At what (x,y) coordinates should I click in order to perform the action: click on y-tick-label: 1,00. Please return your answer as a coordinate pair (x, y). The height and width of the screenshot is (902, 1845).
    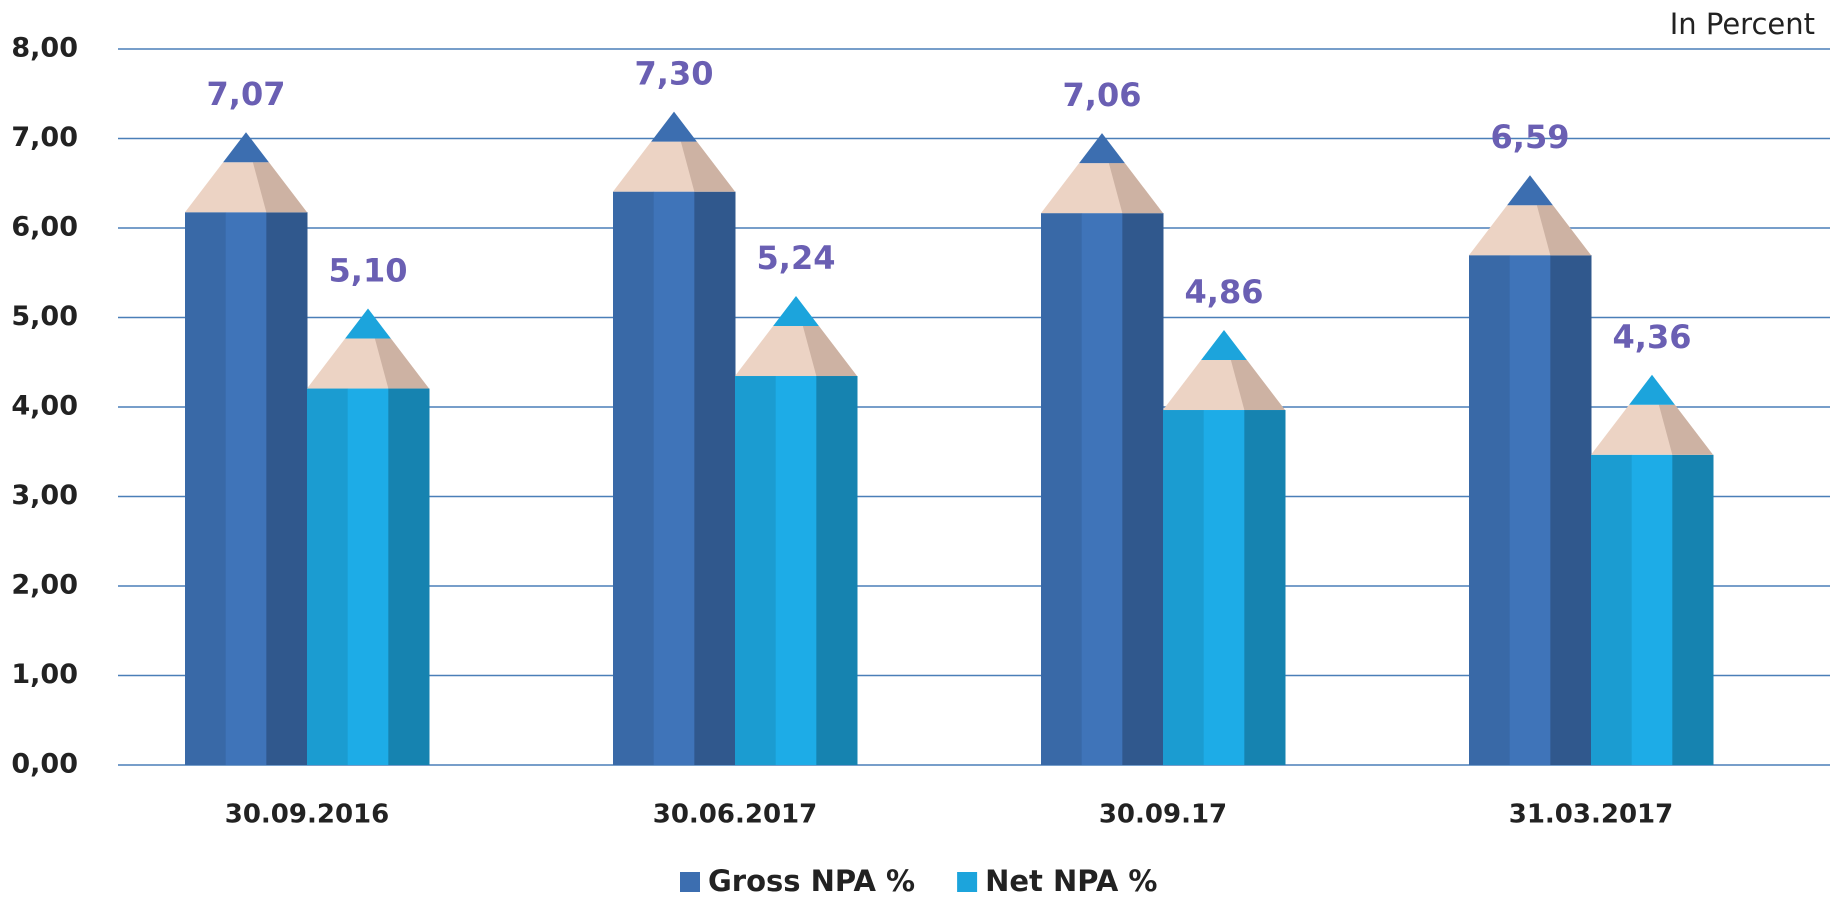
    Looking at the image, I should click on (44, 674).